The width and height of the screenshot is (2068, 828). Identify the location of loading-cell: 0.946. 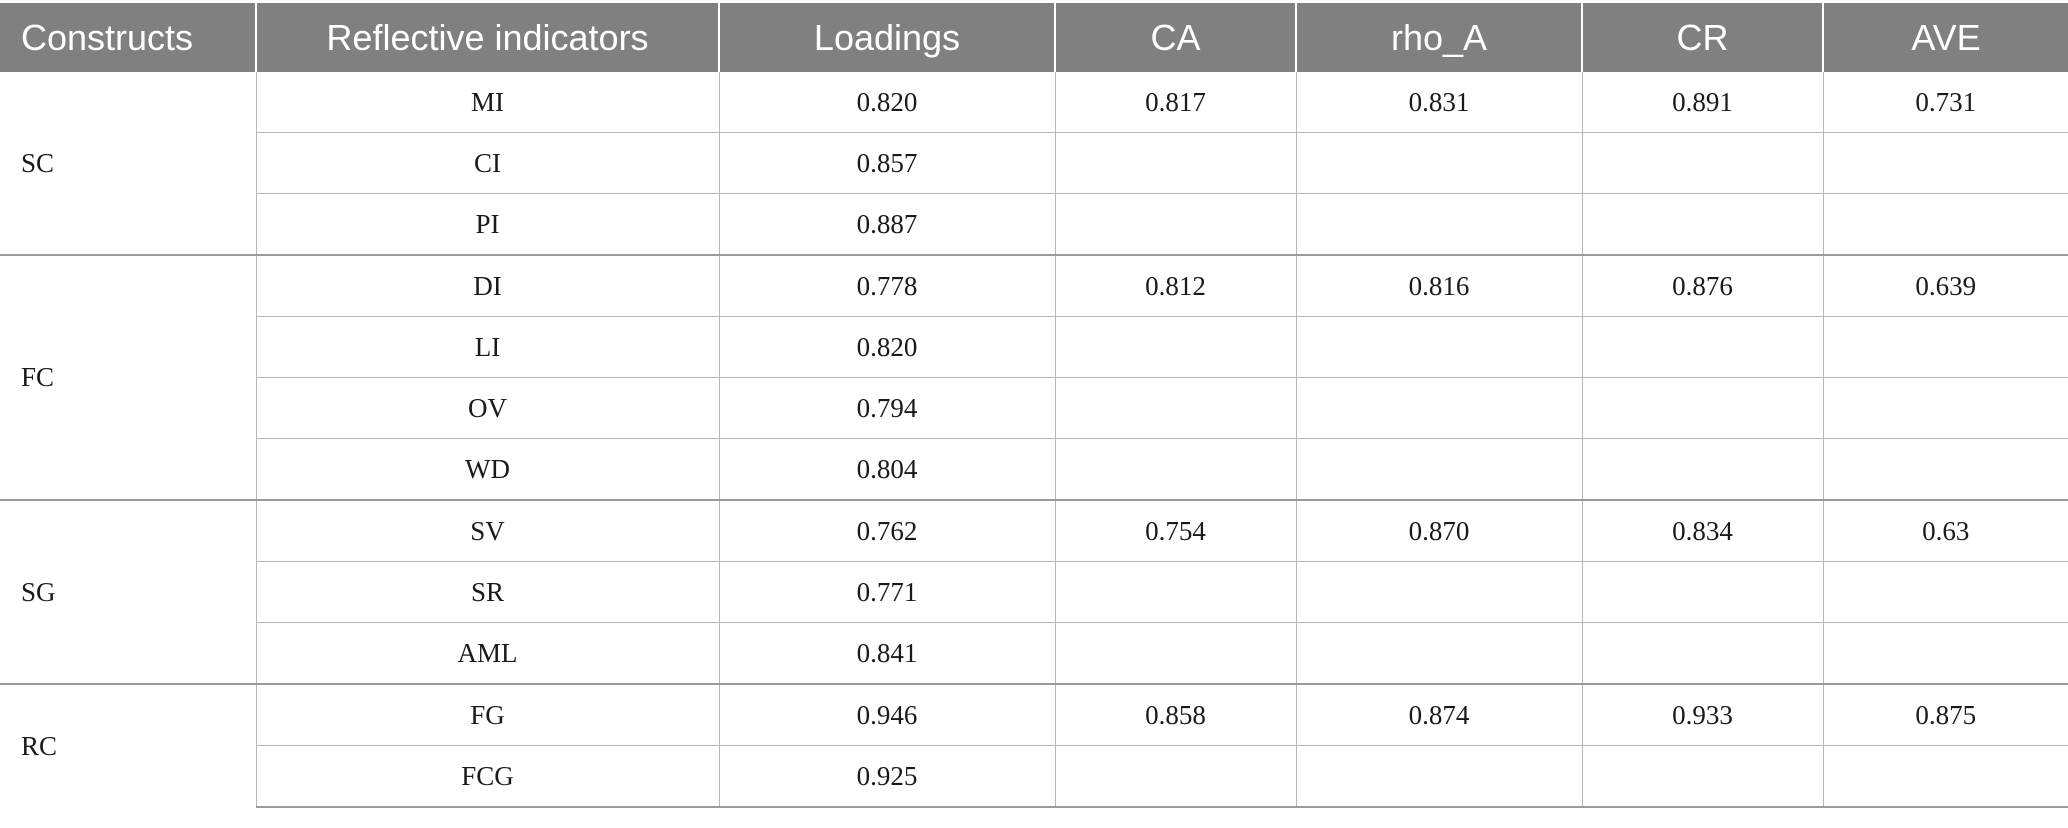
(886, 714).